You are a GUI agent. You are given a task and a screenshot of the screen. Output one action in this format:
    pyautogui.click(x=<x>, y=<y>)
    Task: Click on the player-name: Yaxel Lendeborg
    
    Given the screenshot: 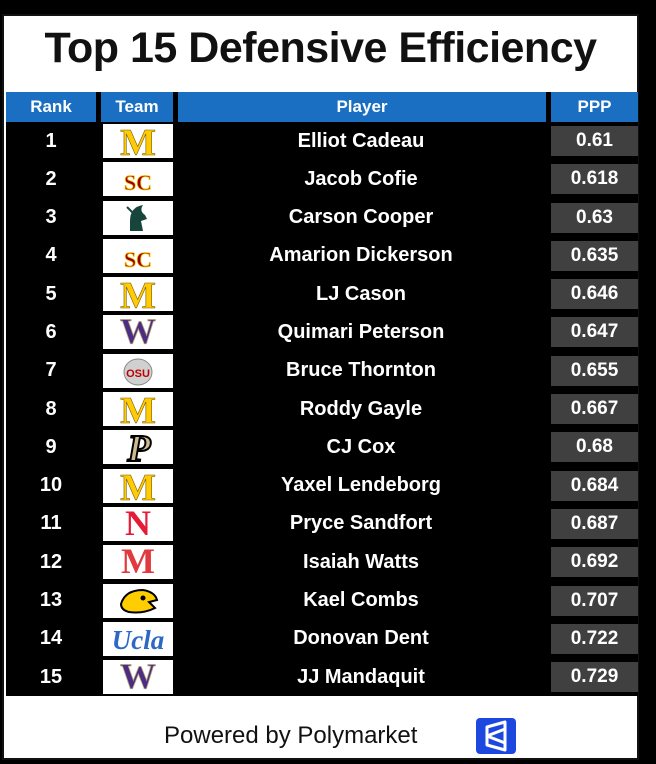 What is the action you would take?
    pyautogui.click(x=361, y=485)
    